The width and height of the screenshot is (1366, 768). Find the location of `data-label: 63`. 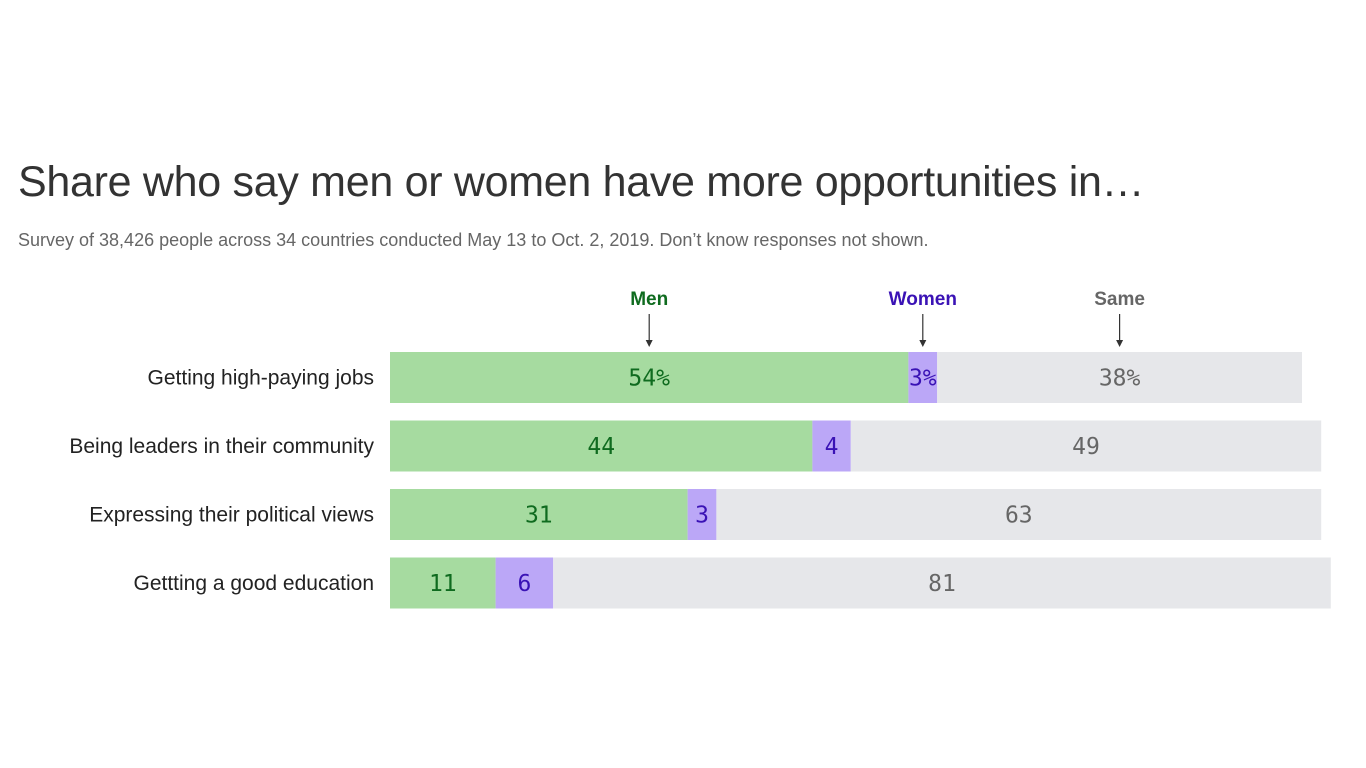

data-label: 63 is located at coordinates (1019, 516).